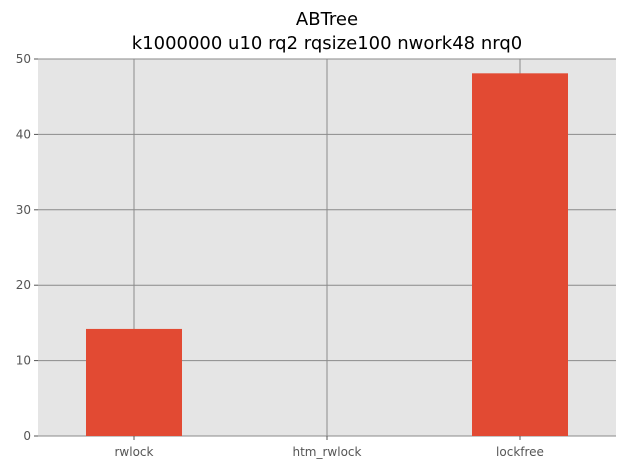 The width and height of the screenshot is (630, 470). Describe the element at coordinates (23, 210) in the screenshot. I see `y-tick-label: 30` at that location.